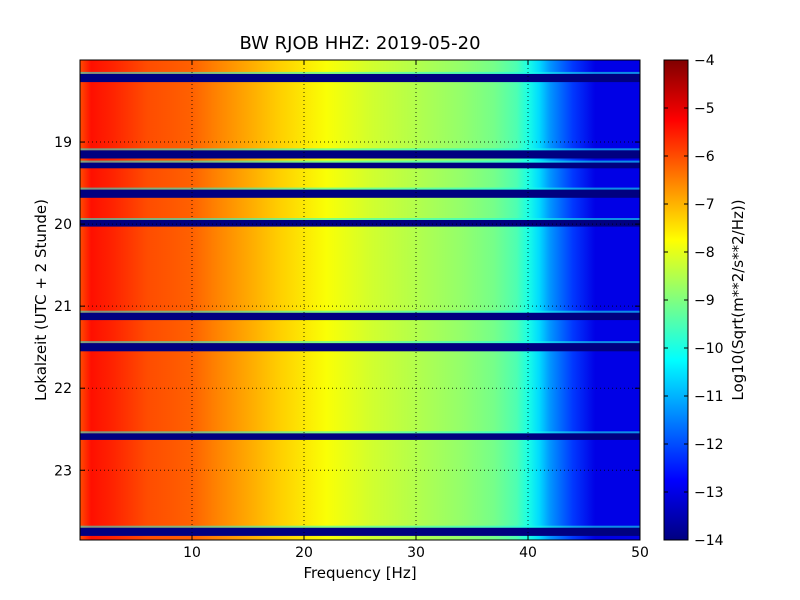  I want to click on y-axis-label: Lokalzeit (UTC + 2 Stunde), so click(41, 300).